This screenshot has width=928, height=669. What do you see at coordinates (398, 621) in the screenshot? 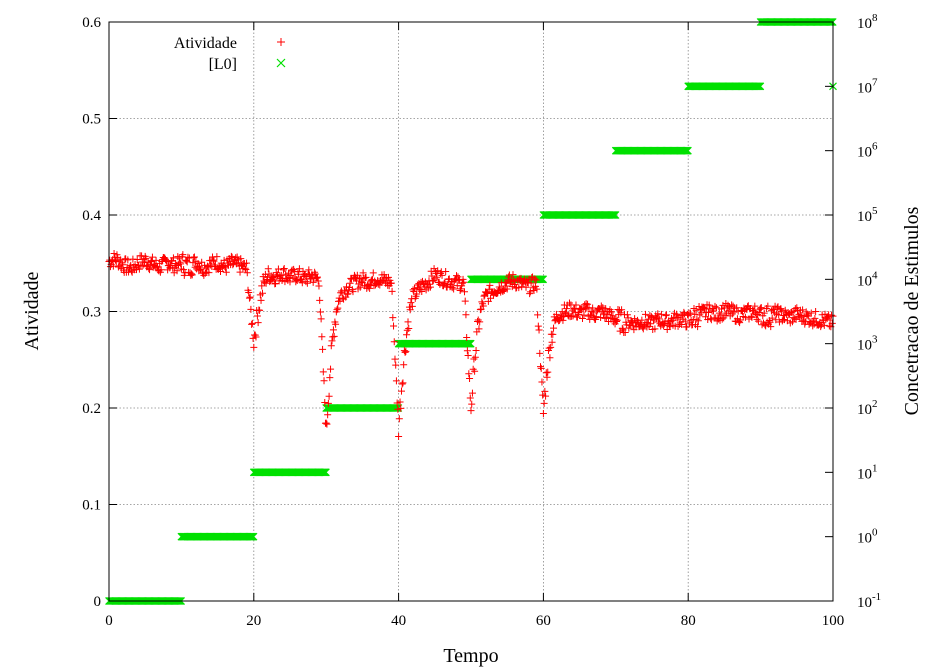
I see `x-tick-label: 40` at bounding box center [398, 621].